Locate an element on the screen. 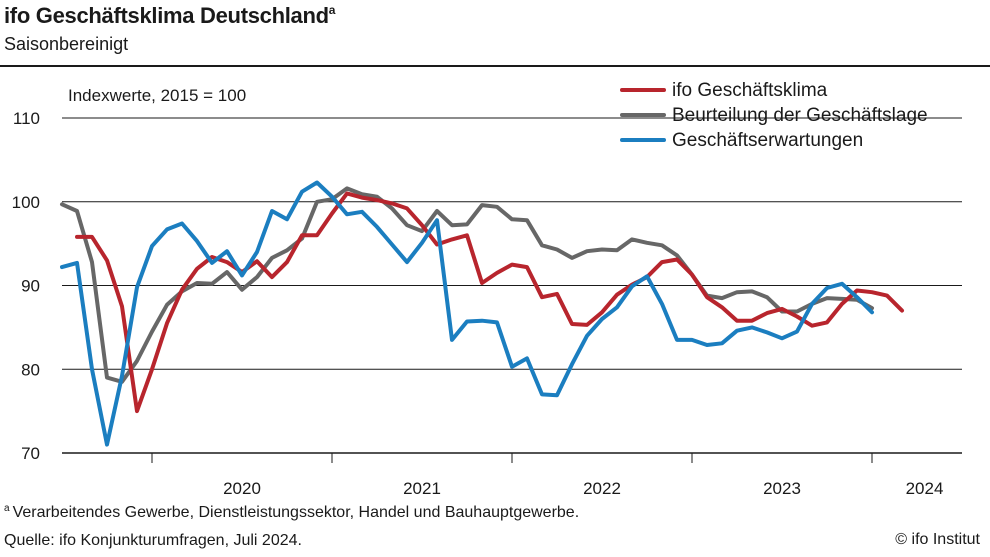  chart-subtitle: Saisonbereinigt is located at coordinates (66, 44).